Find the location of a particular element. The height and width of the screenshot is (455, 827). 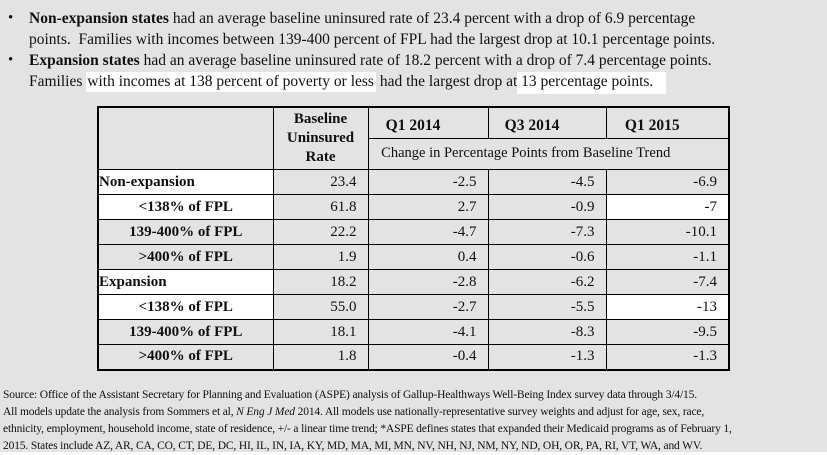

value-cell: -0.9 is located at coordinates (547, 207).